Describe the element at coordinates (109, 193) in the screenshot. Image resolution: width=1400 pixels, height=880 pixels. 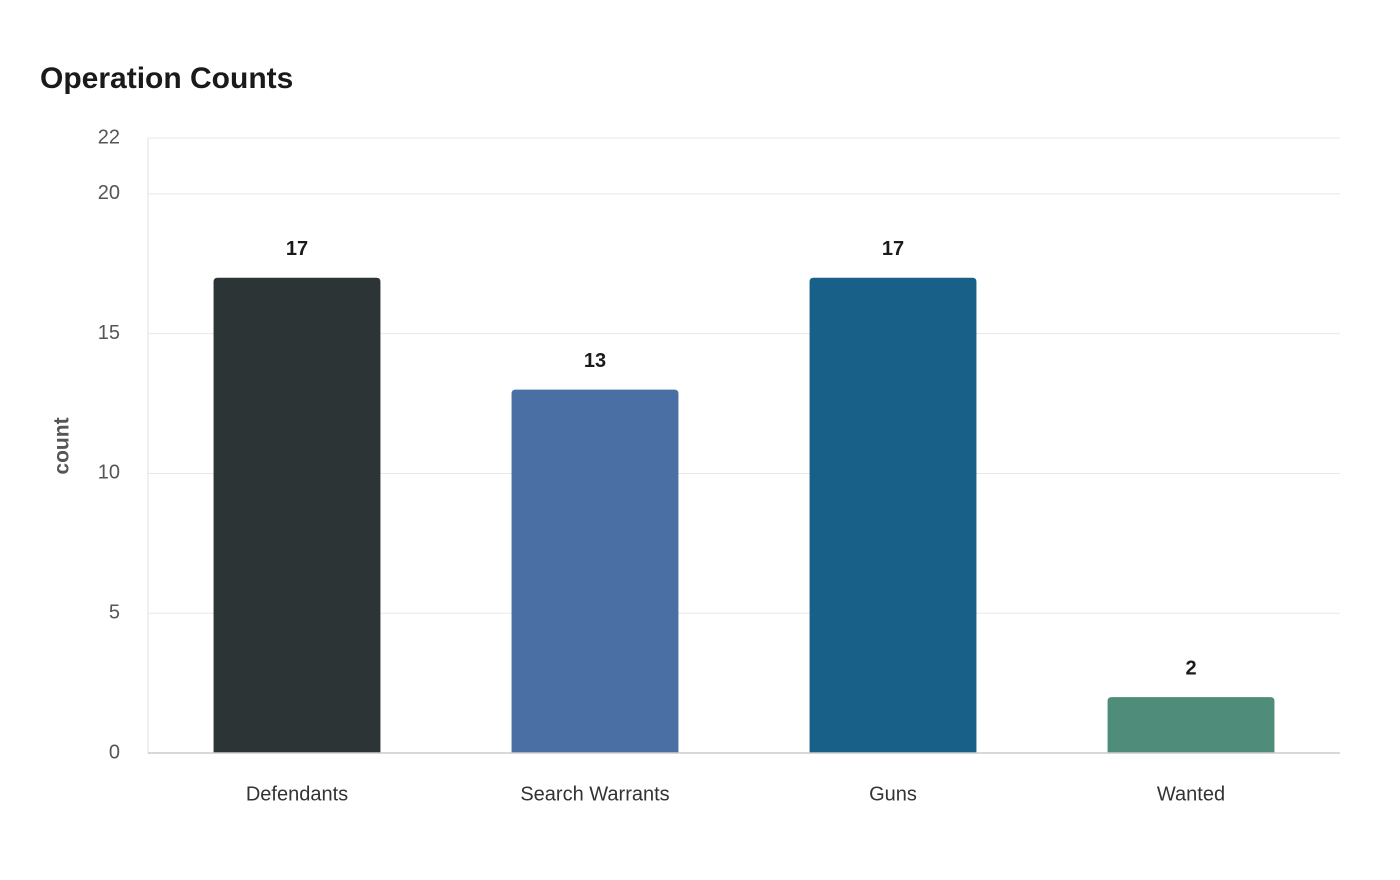
I see `y-tick-label: 20` at that location.